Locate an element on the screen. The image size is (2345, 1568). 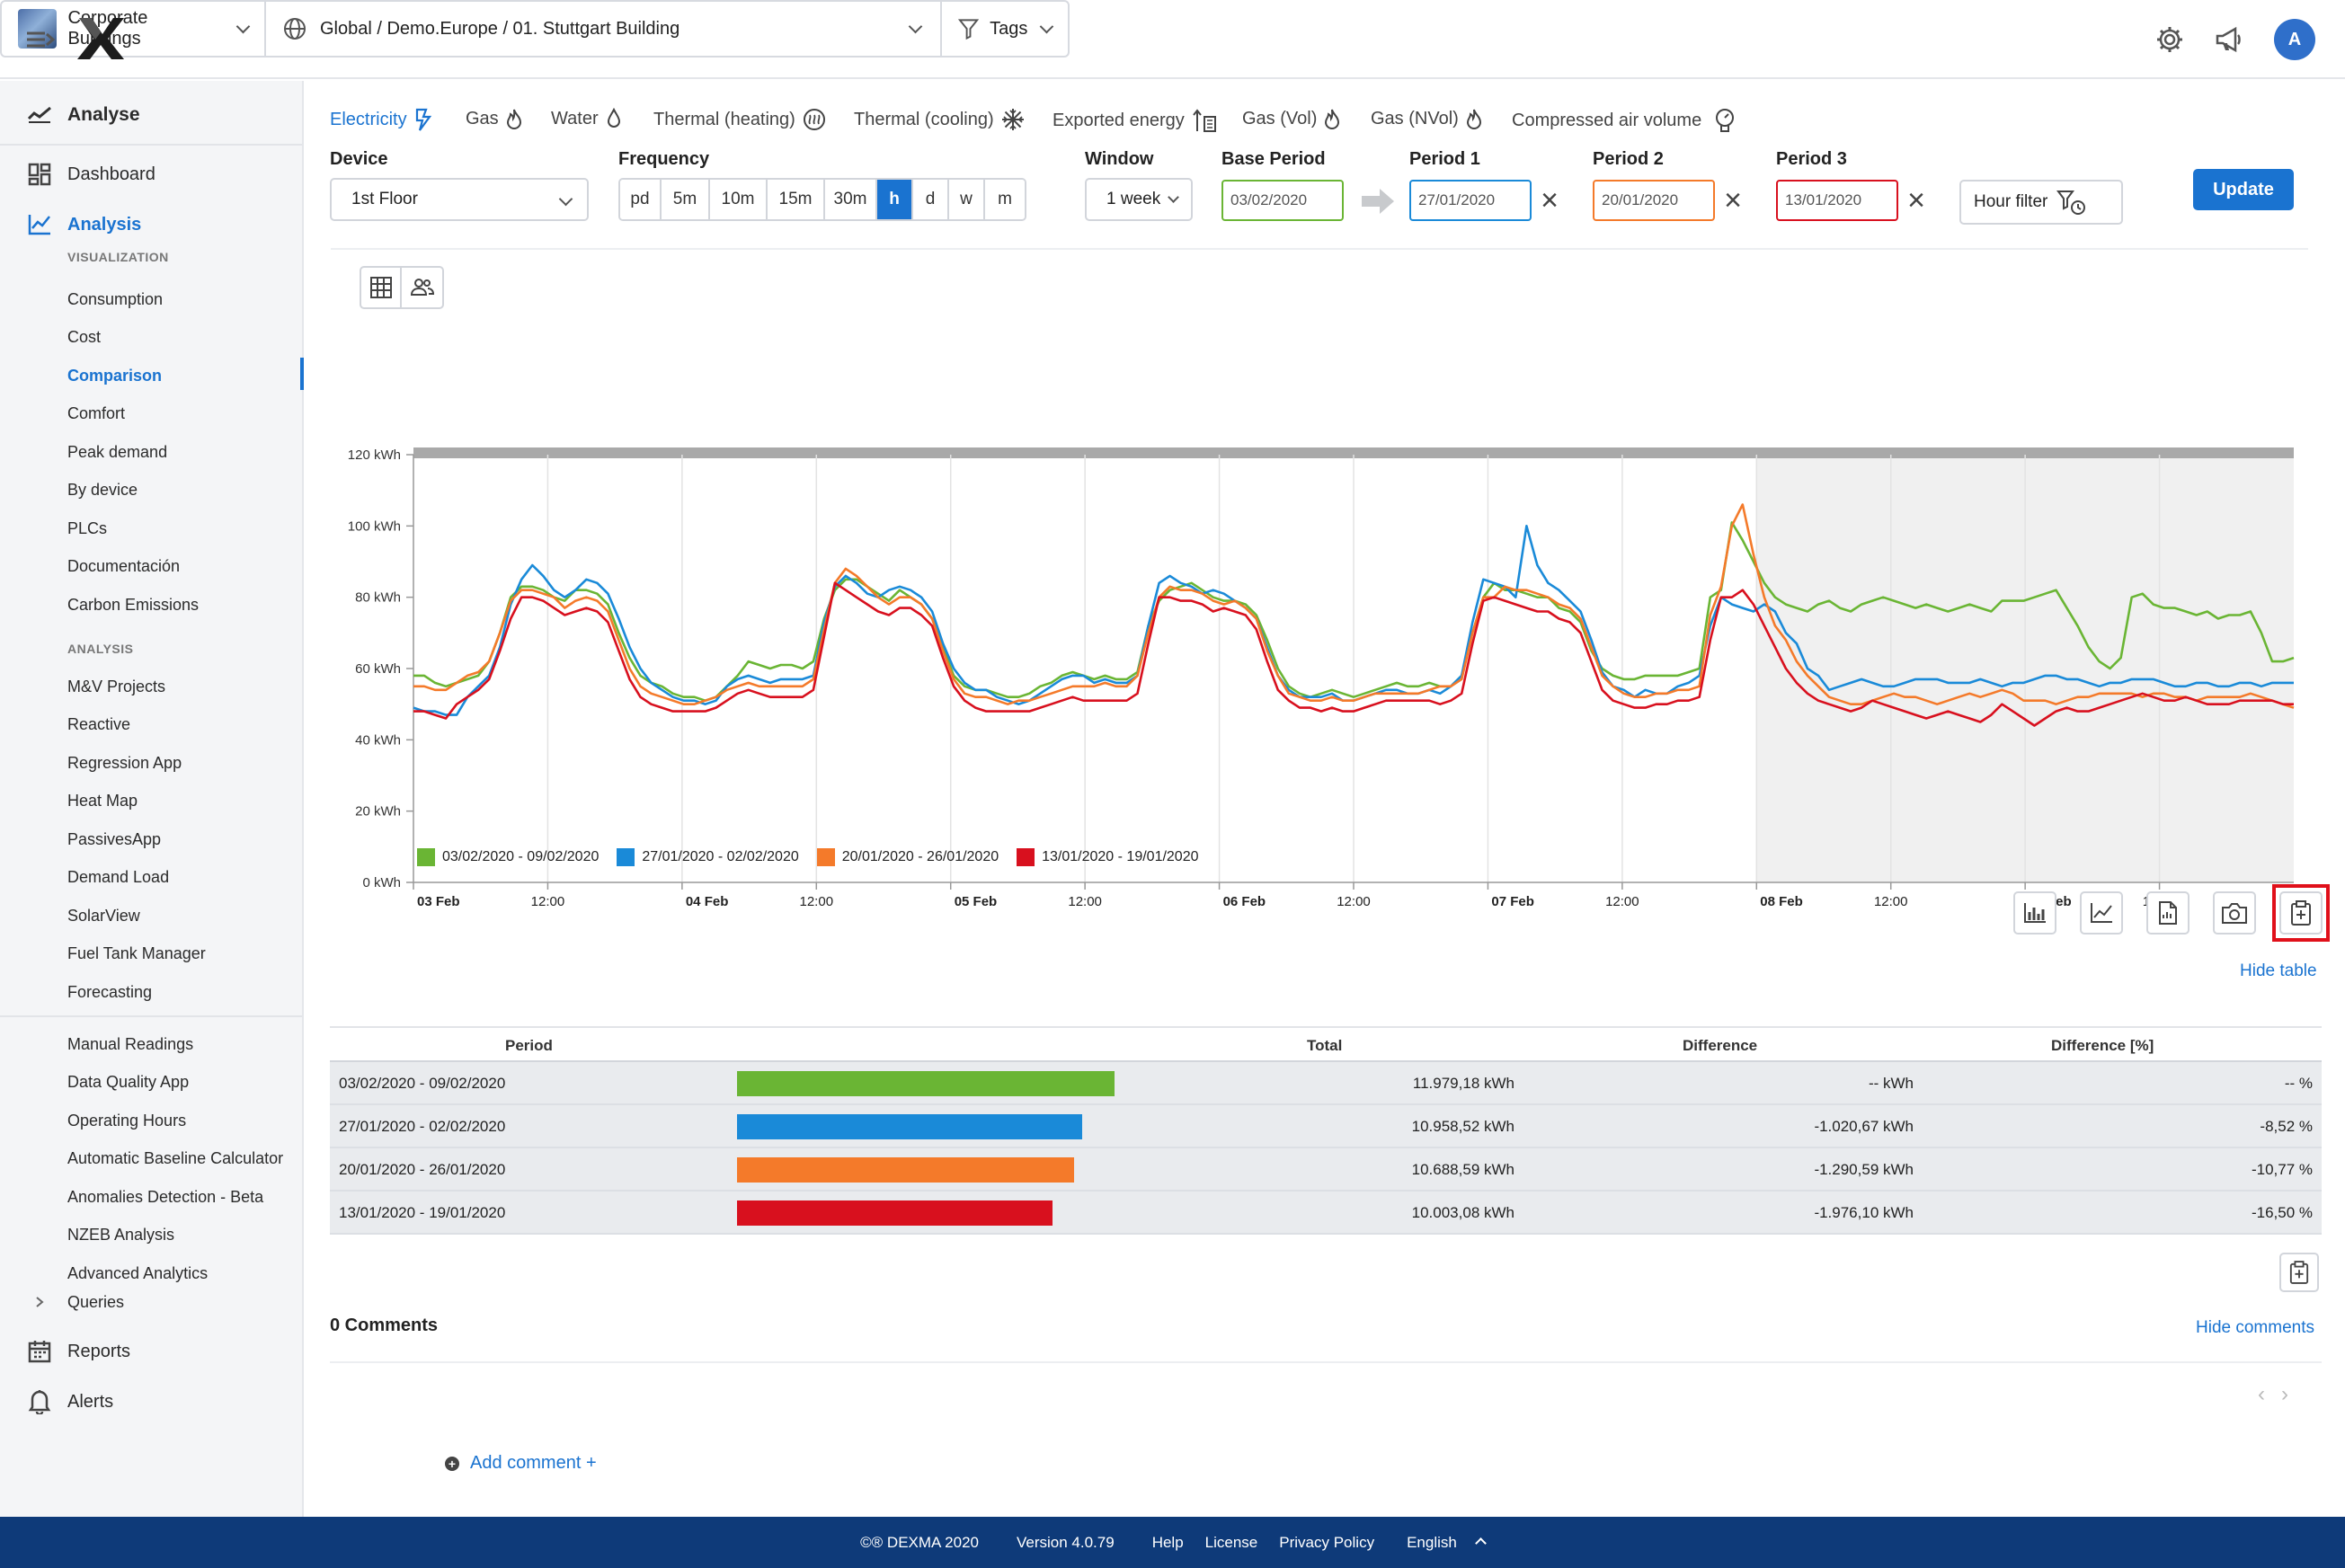
legend-item-base: 03/02/2020 - 09/02/2020 is located at coordinates (508, 857).